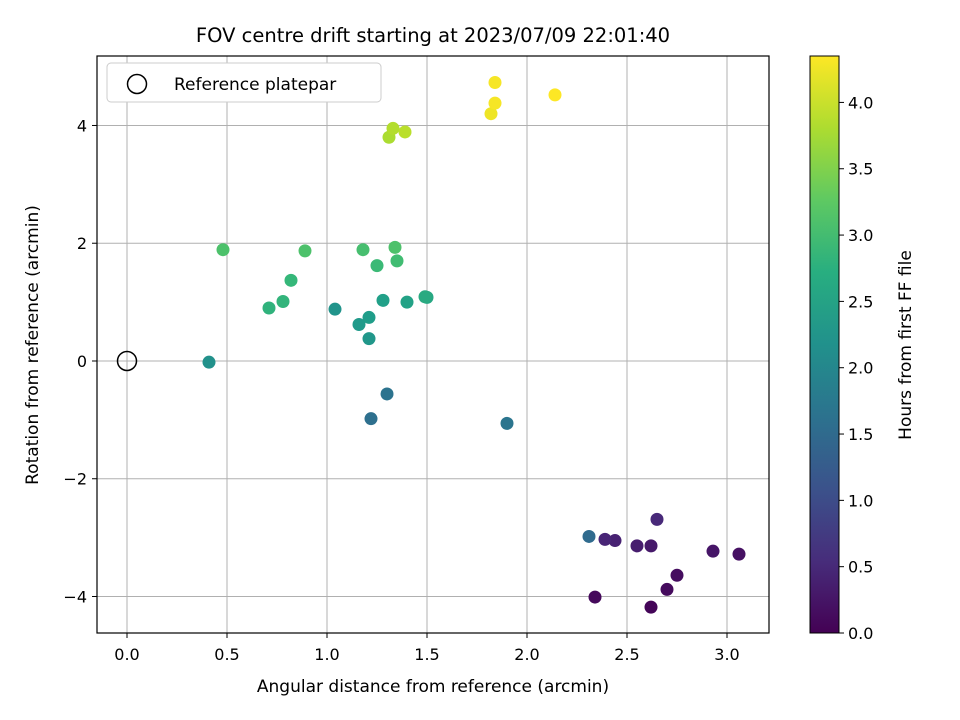  Describe the element at coordinates (75, 596) in the screenshot. I see `y-tick-label: −4` at that location.